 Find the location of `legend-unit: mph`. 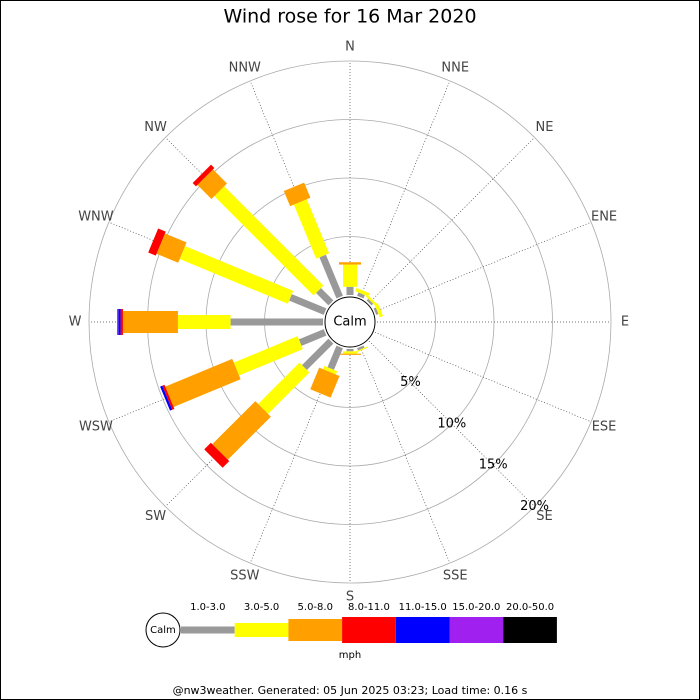

legend-unit: mph is located at coordinates (350, 655).